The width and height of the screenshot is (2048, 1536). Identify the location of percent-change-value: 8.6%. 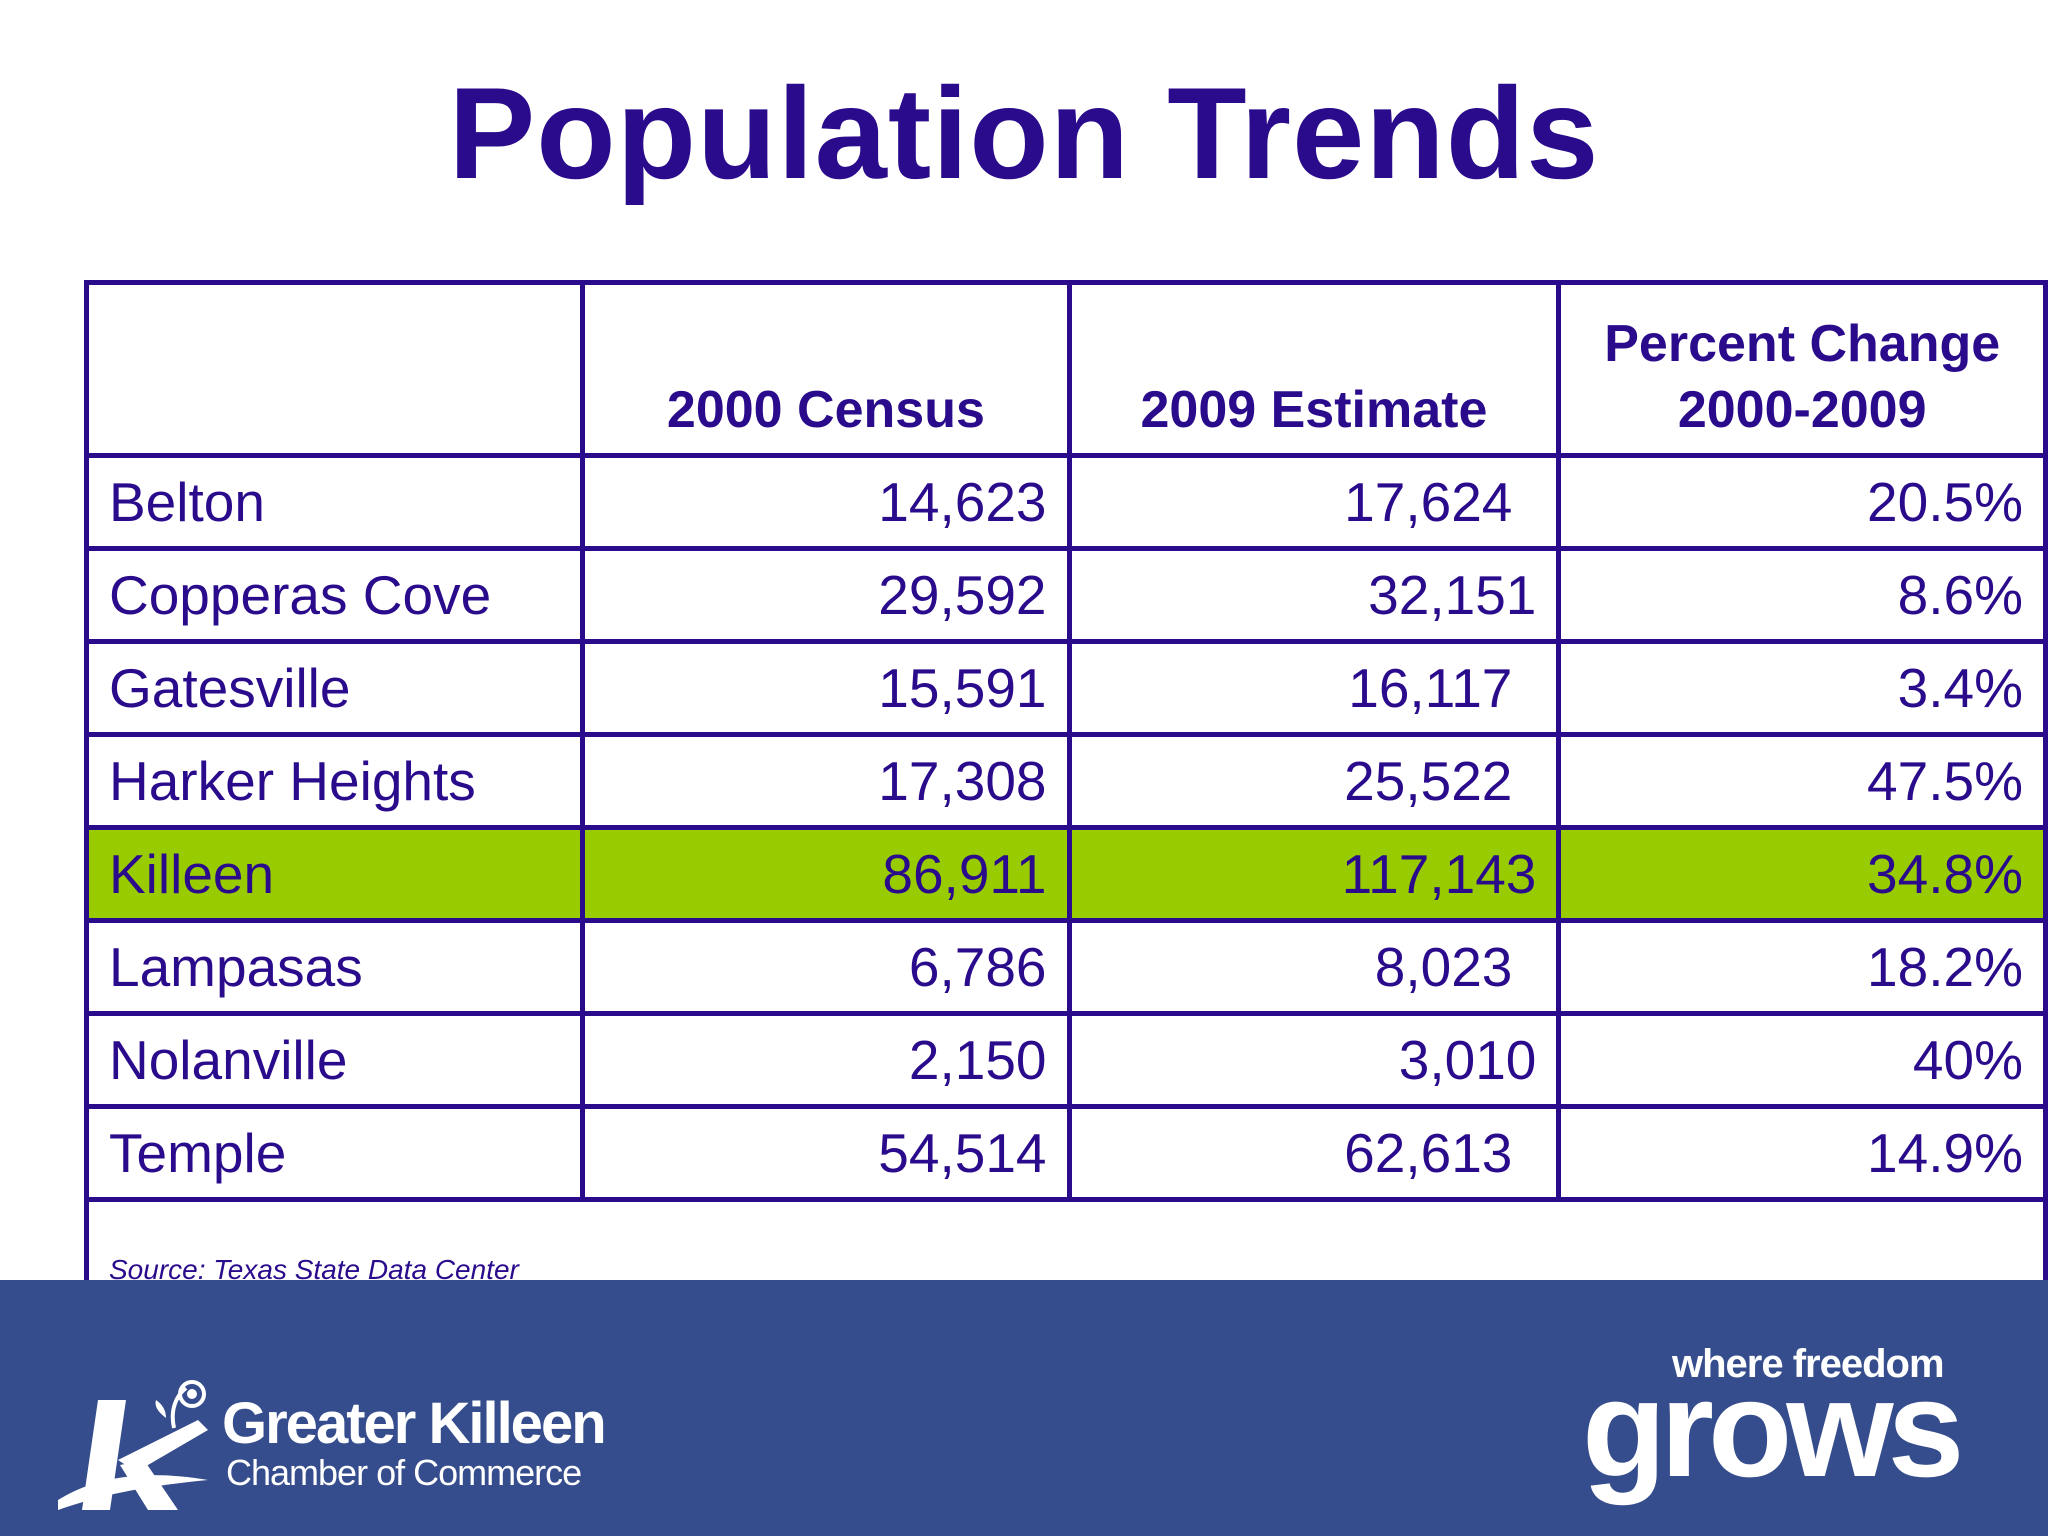
(1802, 595).